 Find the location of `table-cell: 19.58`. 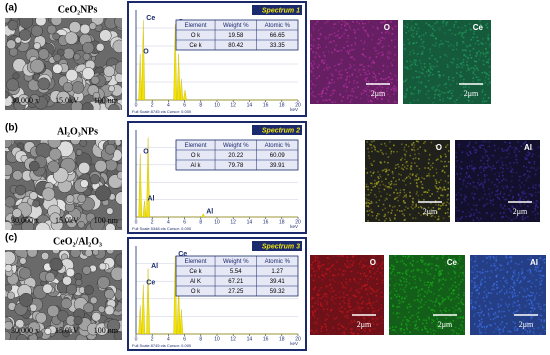

table-cell: 19.58 is located at coordinates (236, 36).